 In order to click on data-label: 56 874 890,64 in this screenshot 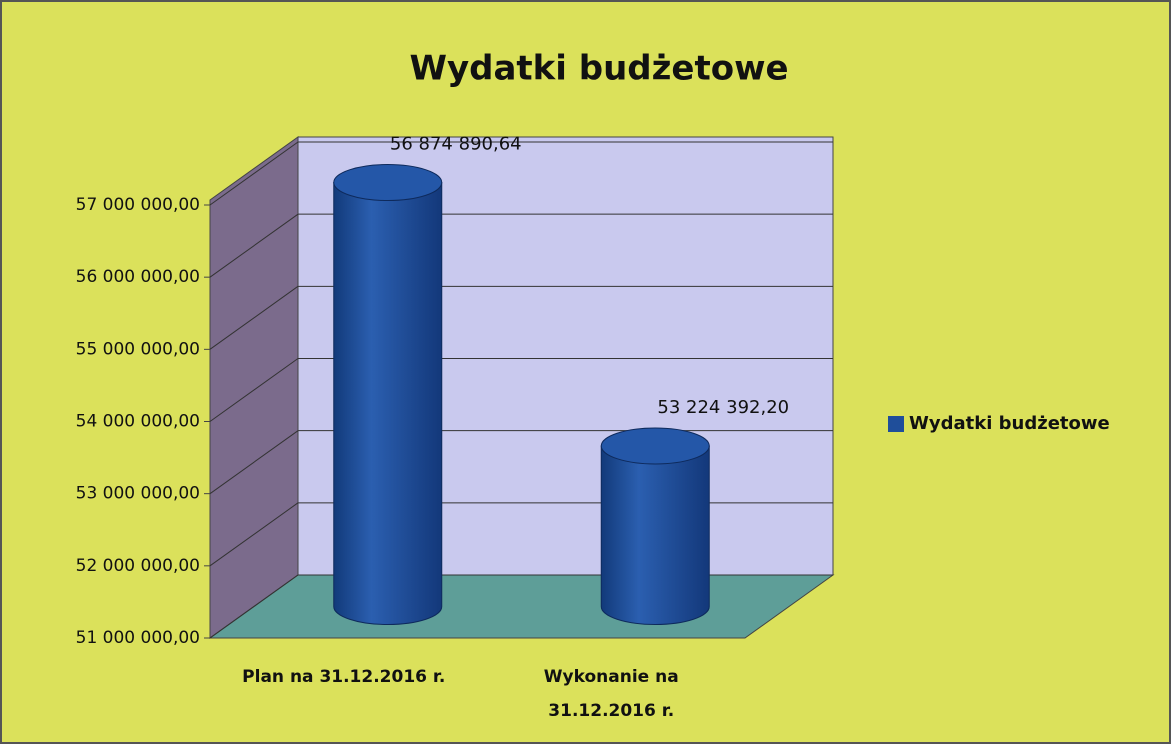, I will do `click(456, 144)`.